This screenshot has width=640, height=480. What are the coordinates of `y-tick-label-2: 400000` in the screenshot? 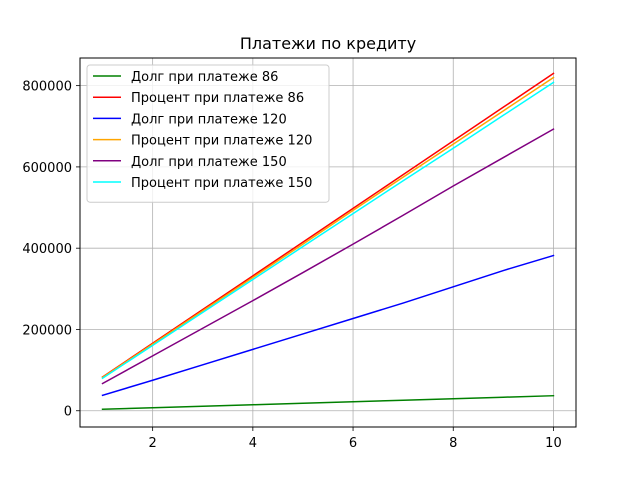 It's located at (47, 249).